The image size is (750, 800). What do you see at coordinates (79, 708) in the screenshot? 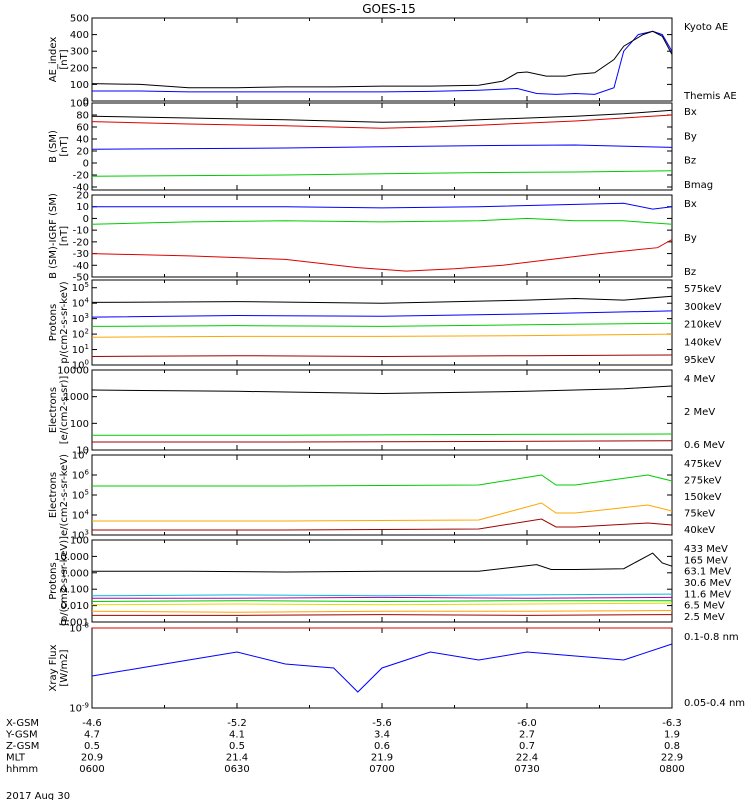
I see `y-tick-label: 10⁻⁹` at bounding box center [79, 708].